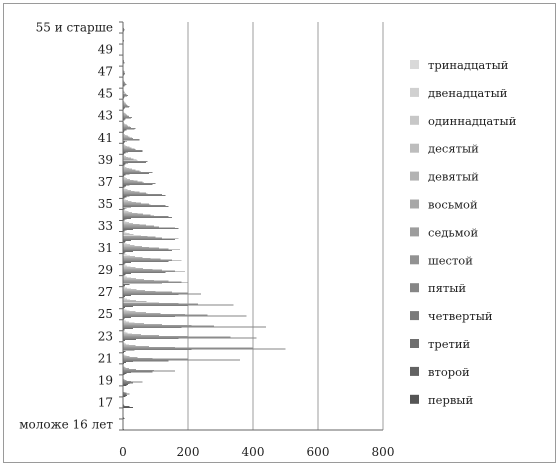 This screenshot has height=467, width=560. Describe the element at coordinates (105, 248) in the screenshot. I see `y-tick-label: 31` at that location.